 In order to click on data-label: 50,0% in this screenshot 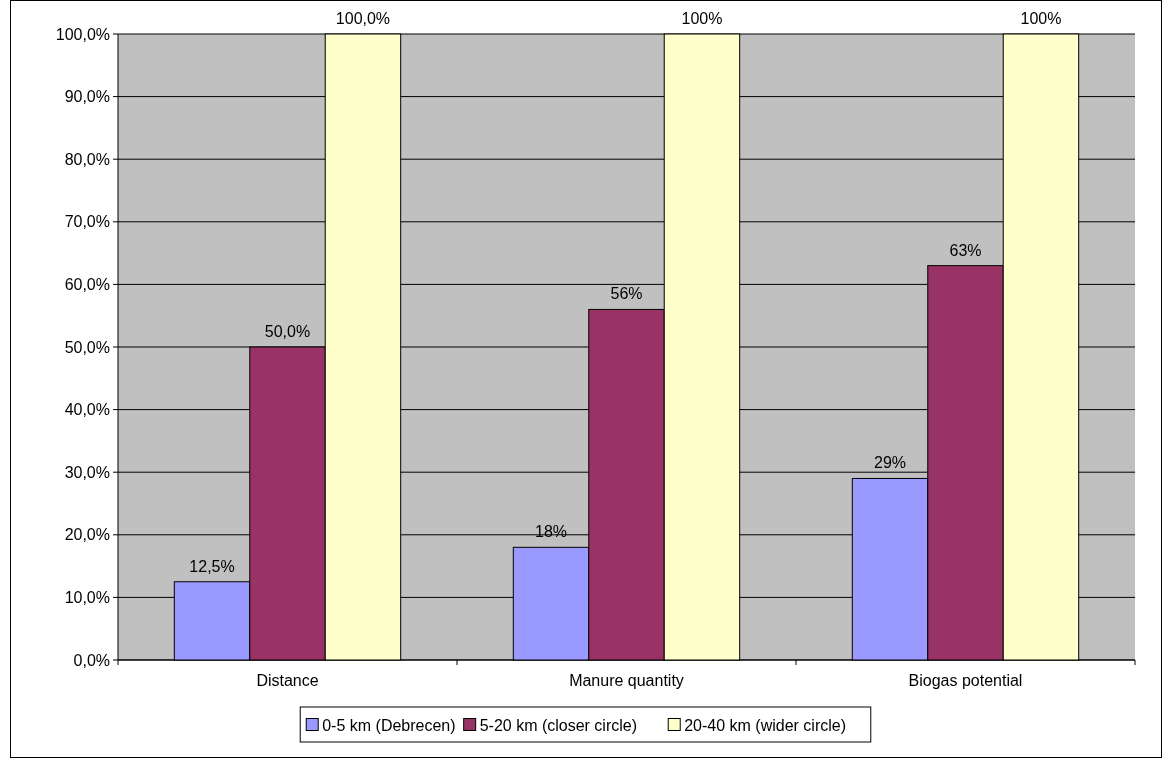, I will do `click(287, 331)`.